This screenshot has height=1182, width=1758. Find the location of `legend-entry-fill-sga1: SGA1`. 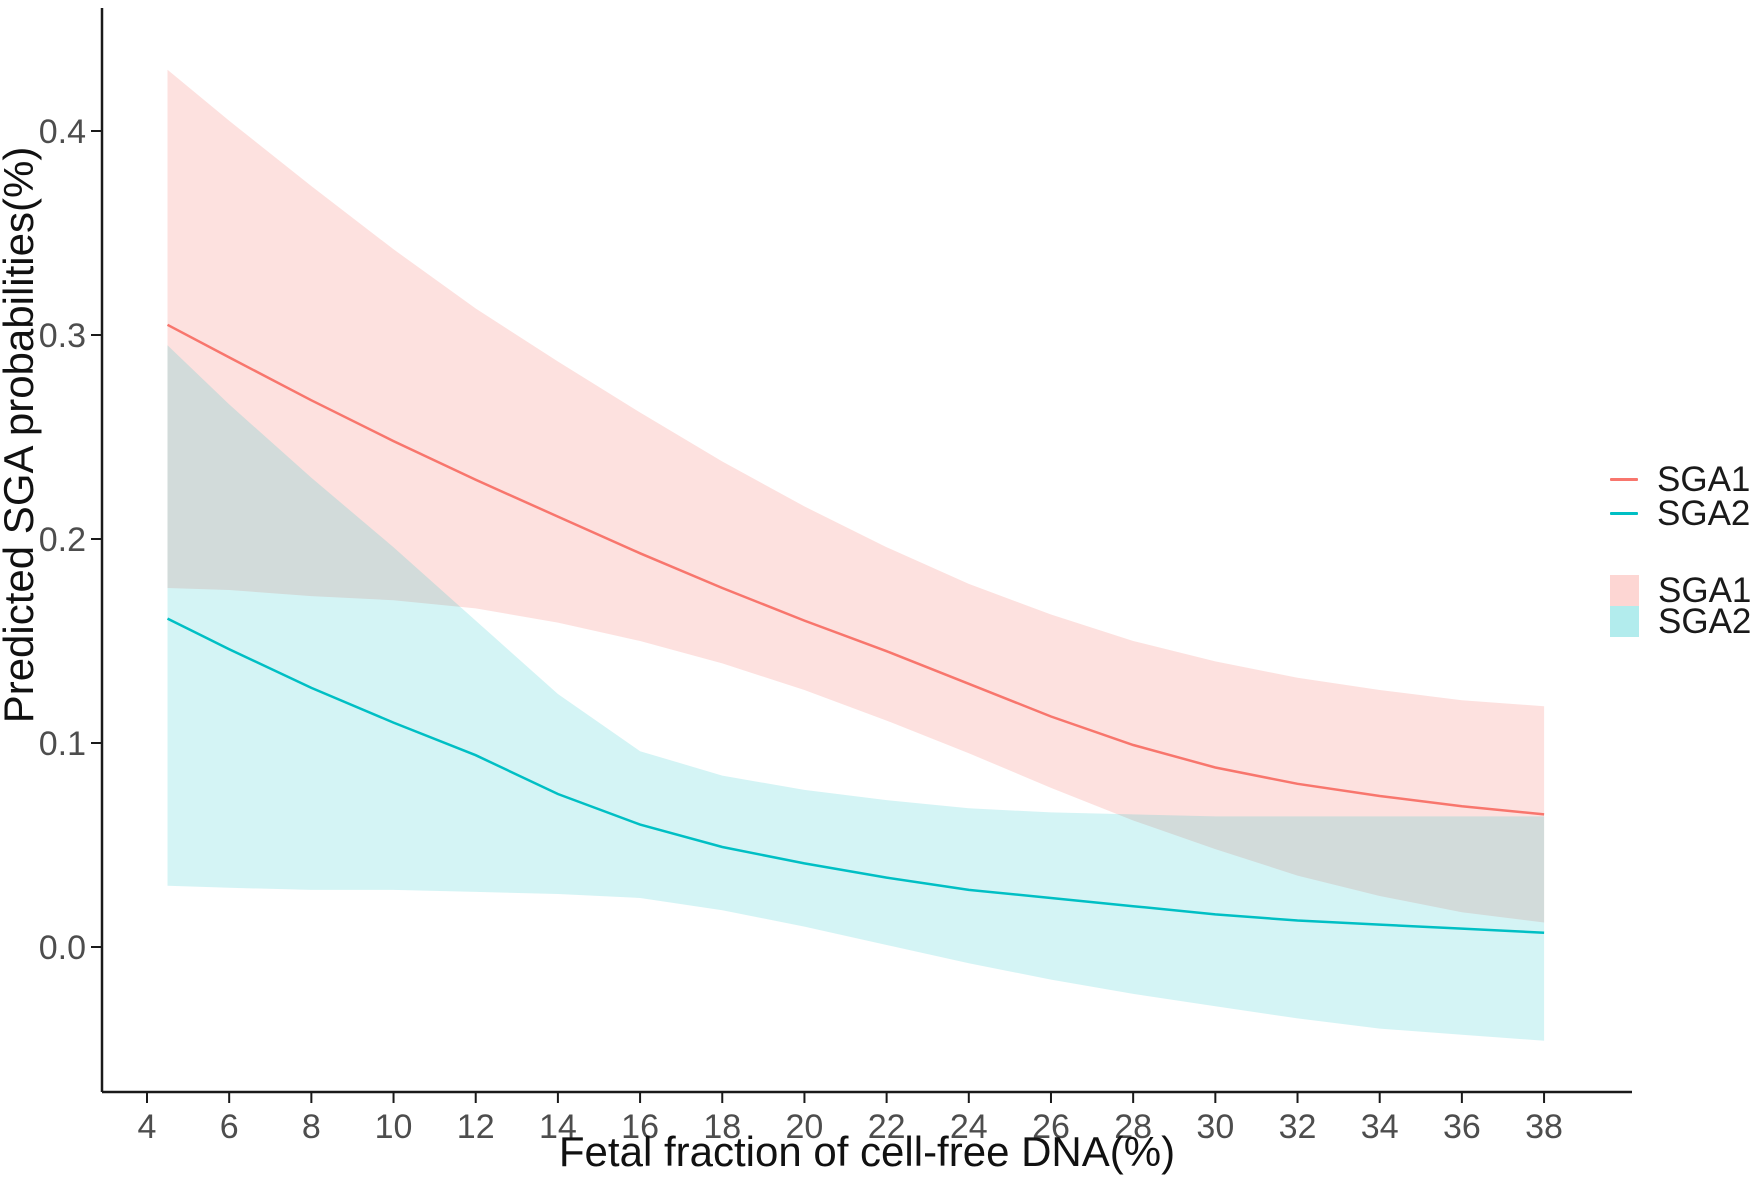

legend-entry-fill-sga1: SGA1 is located at coordinates (1681, 590).